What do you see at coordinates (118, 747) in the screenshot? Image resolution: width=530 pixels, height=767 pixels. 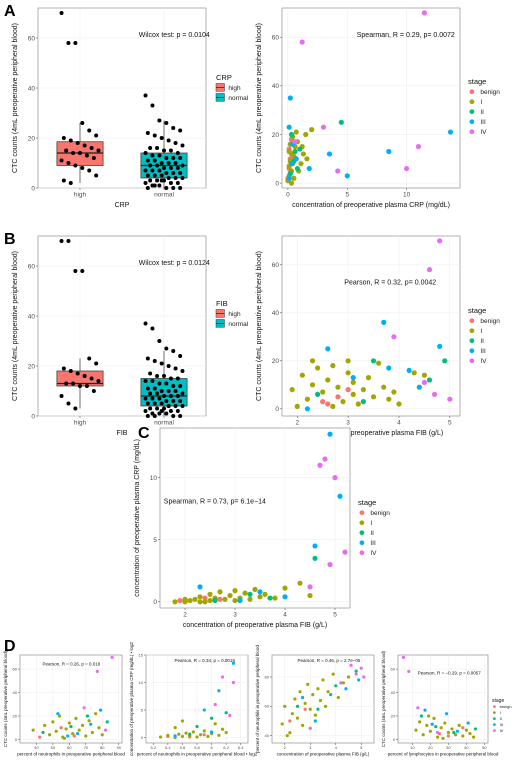 I see `tick-label-x: 90` at bounding box center [118, 747].